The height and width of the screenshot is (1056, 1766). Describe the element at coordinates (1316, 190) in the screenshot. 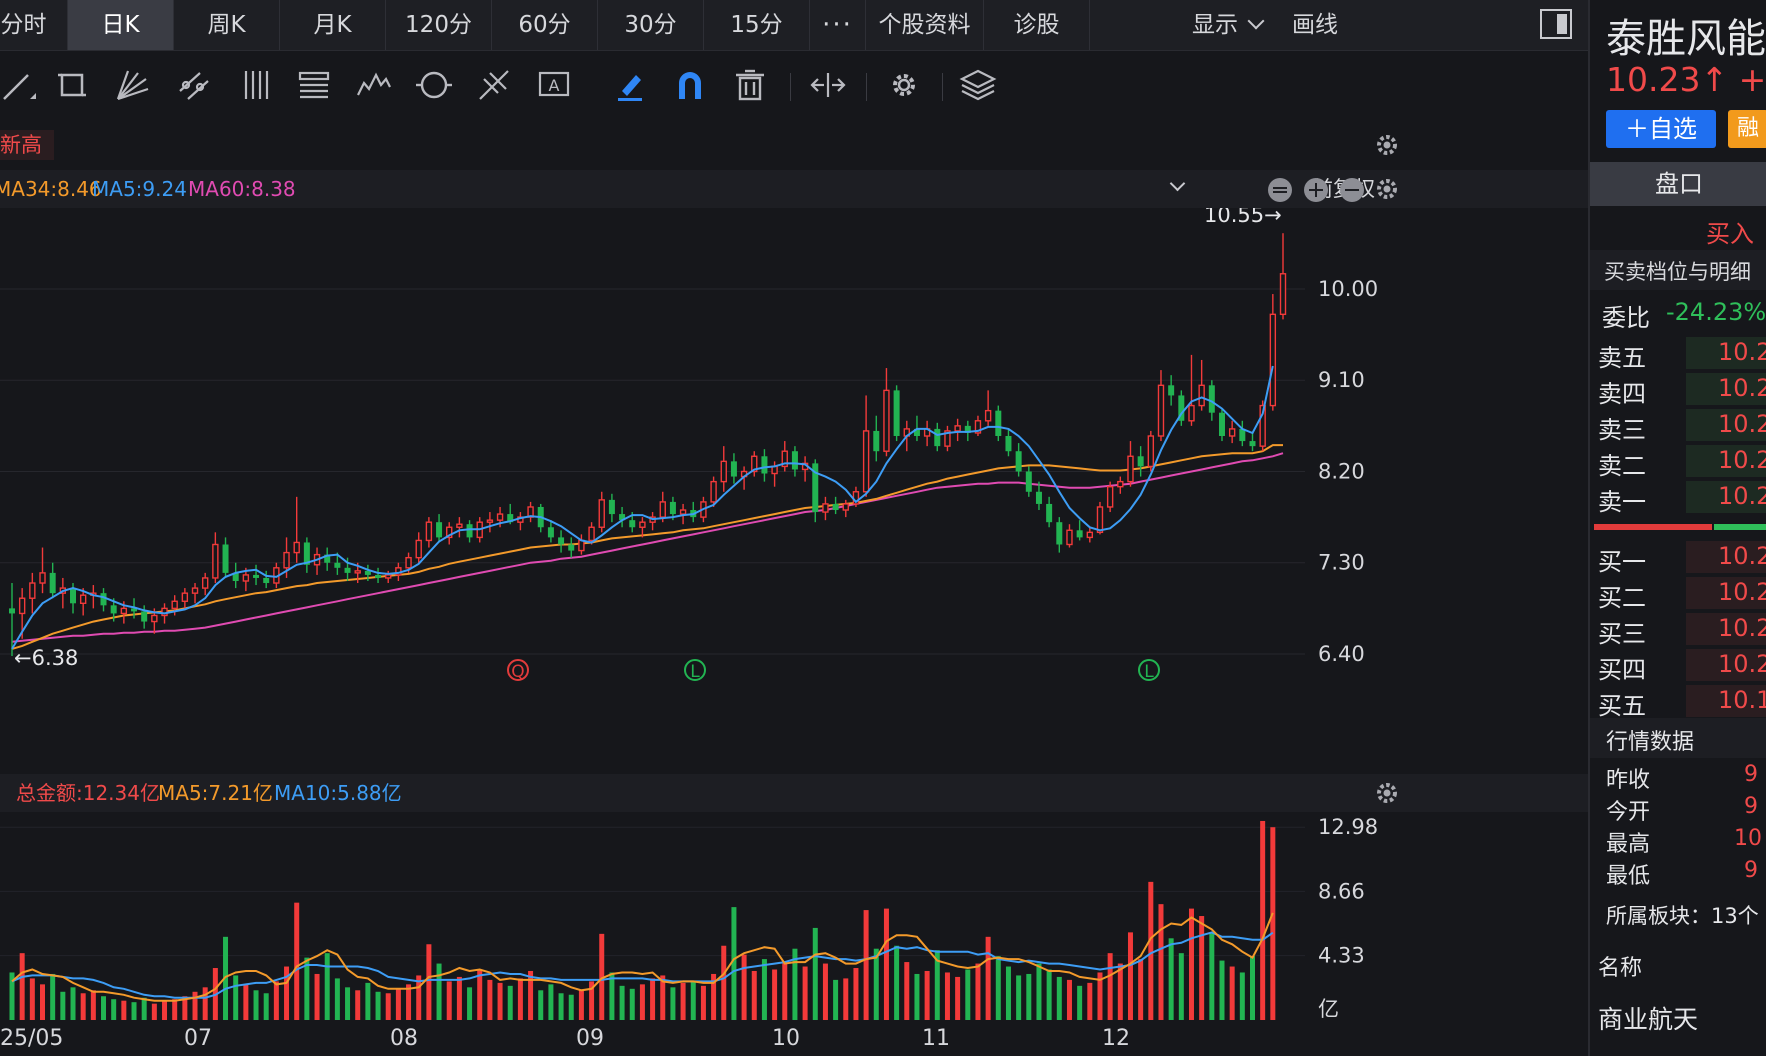

I see `zoom-in-icon` at that location.